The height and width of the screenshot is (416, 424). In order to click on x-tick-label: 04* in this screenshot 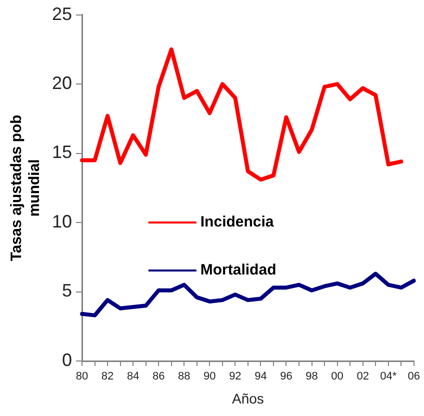, I will do `click(389, 376)`.